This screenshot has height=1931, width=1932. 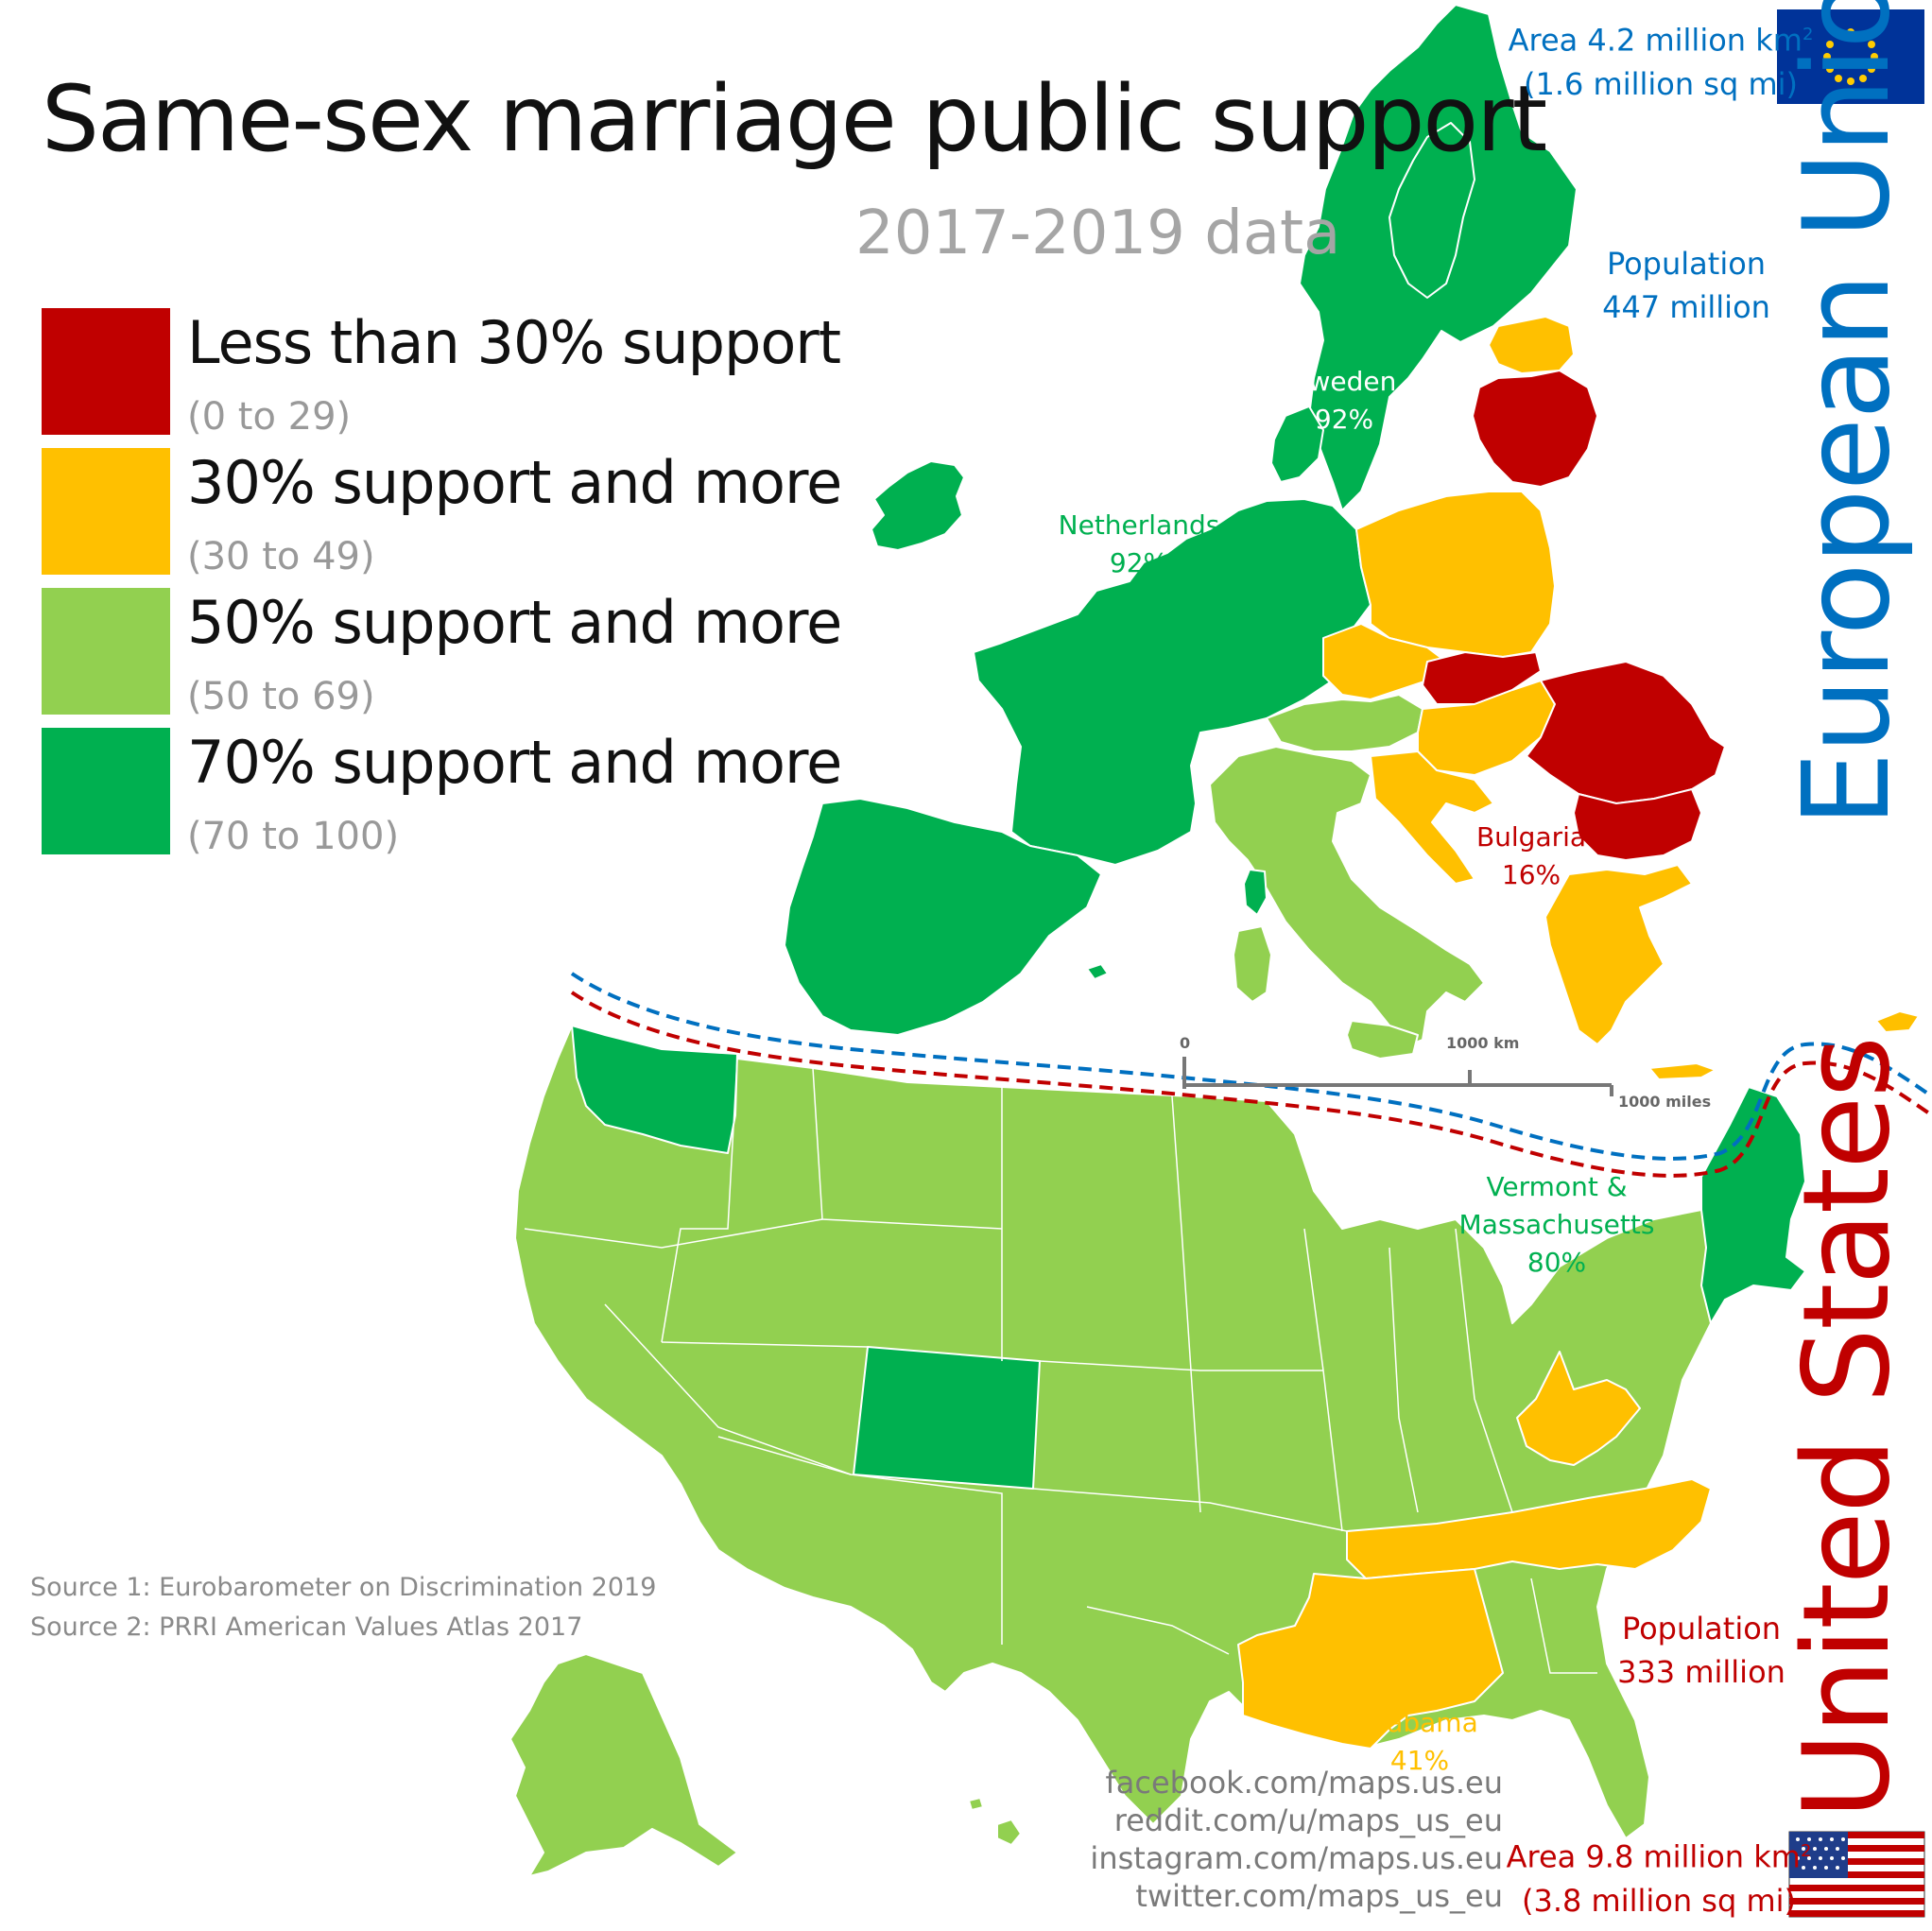 I want to click on legend-range: (50 to 69), so click(x=281, y=696).